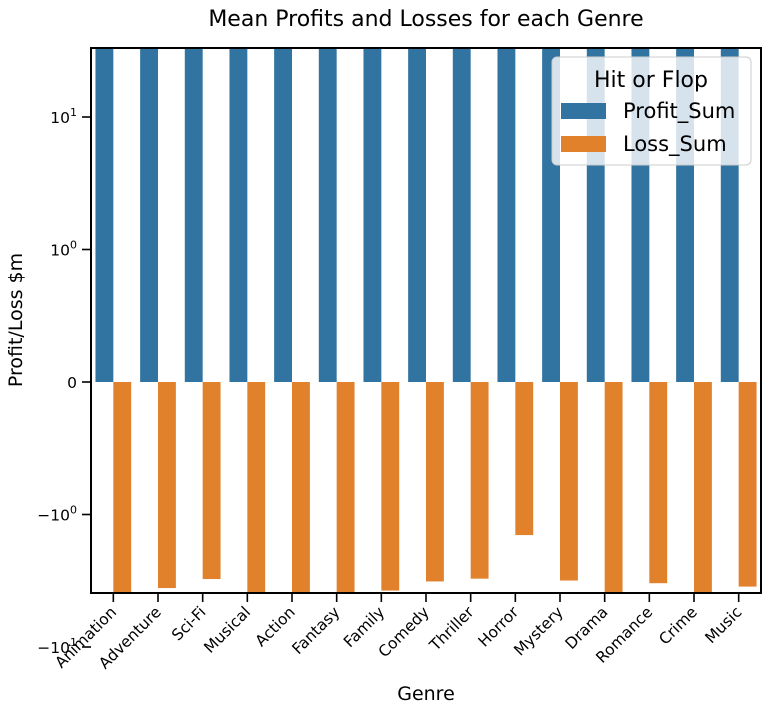 The width and height of the screenshot is (767, 712). What do you see at coordinates (679, 111) in the screenshot?
I see `legend-label-profit: Profit_Sum` at bounding box center [679, 111].